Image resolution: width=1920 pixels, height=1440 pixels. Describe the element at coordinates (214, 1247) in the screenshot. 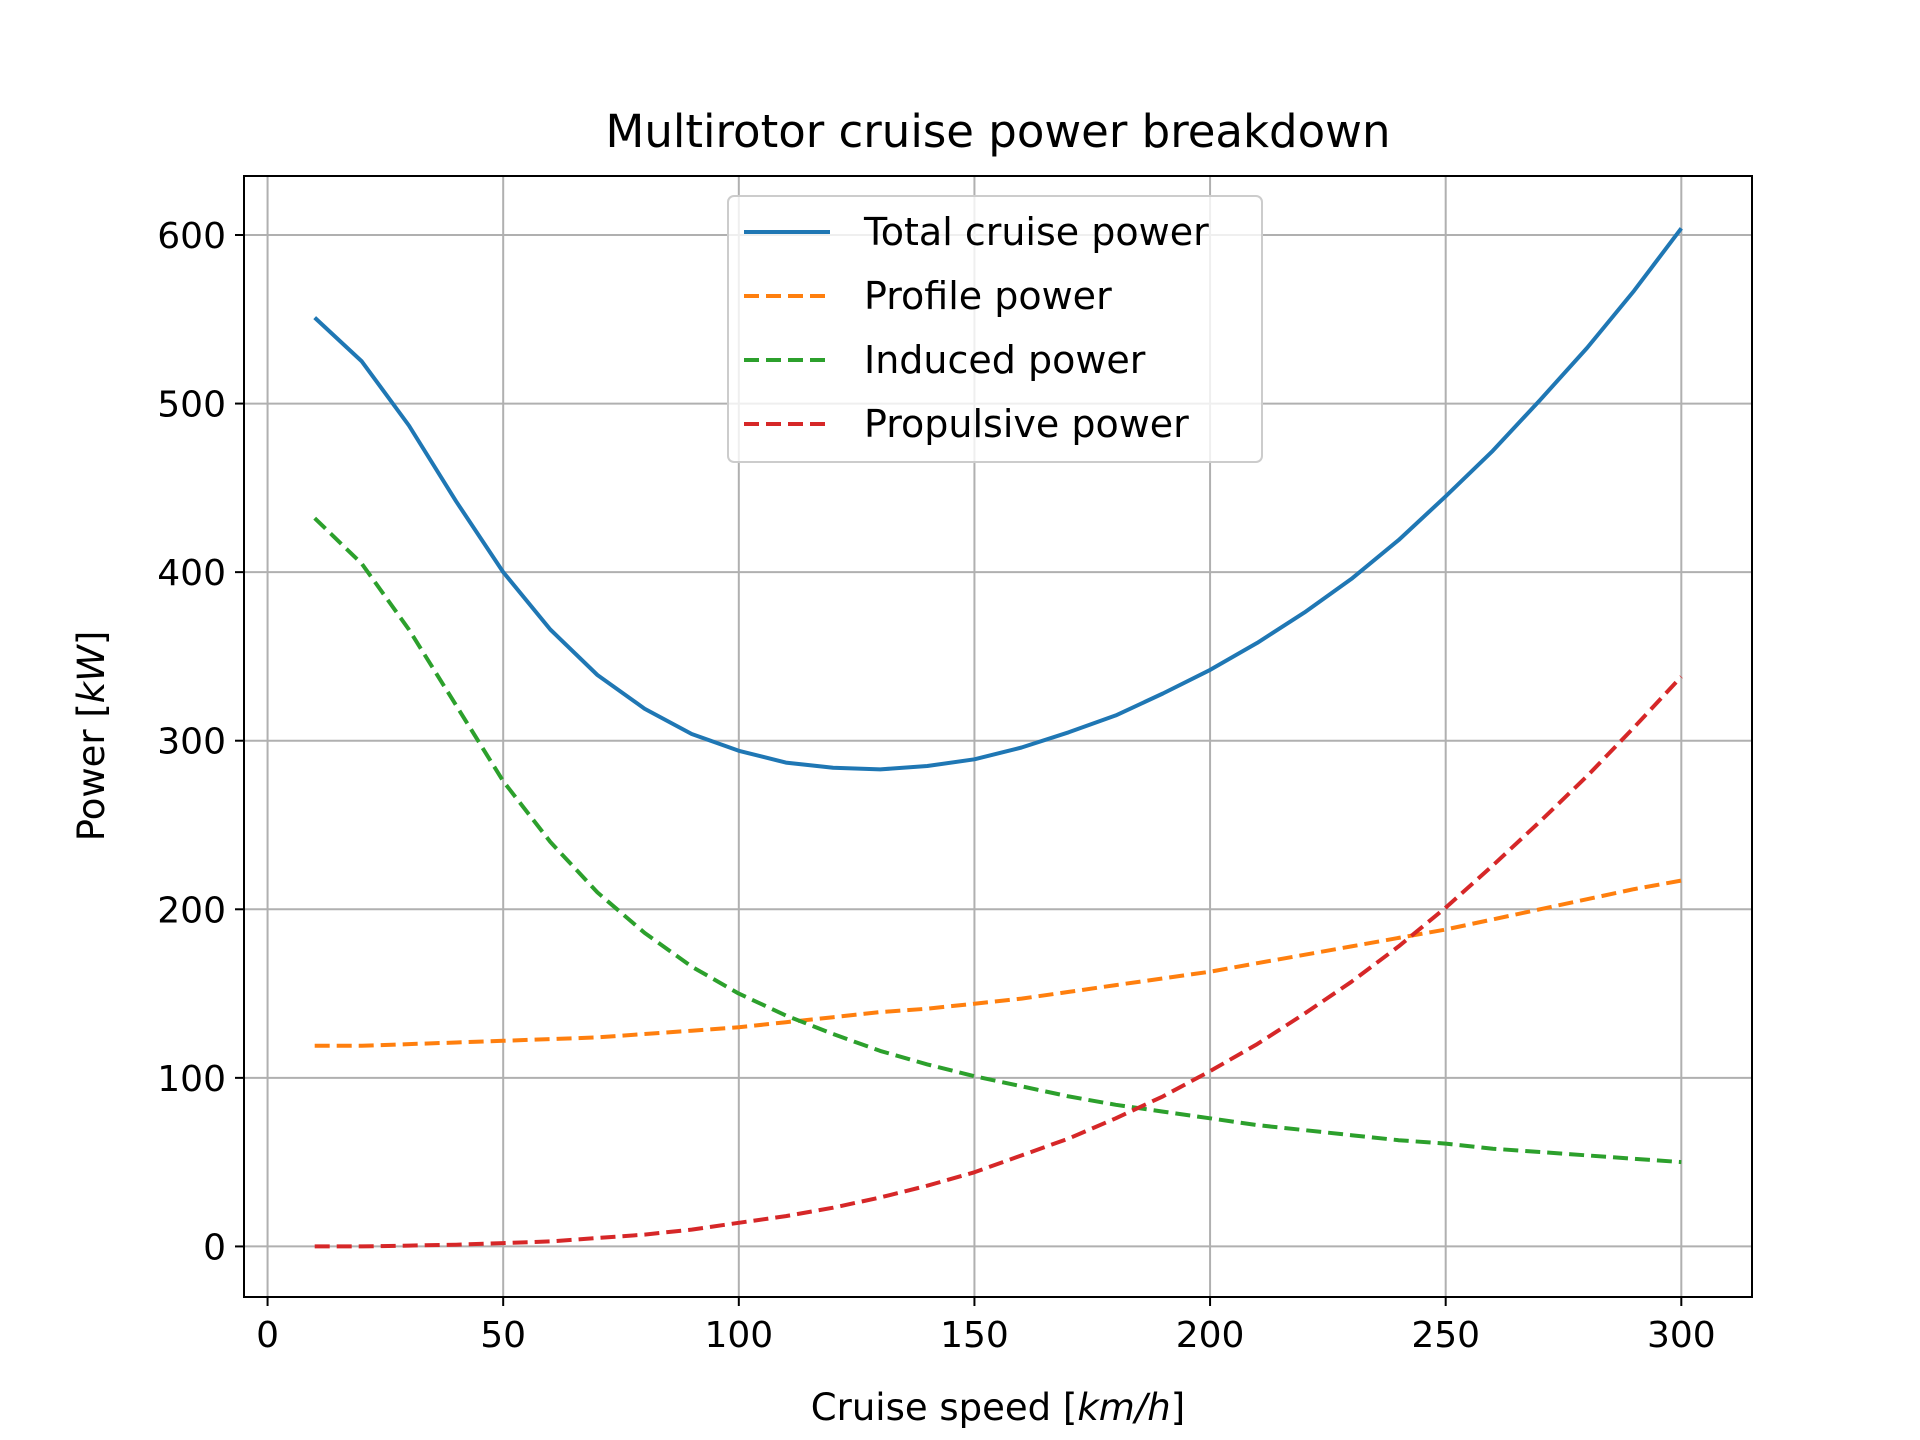

I see `y-tick-label: 0` at that location.